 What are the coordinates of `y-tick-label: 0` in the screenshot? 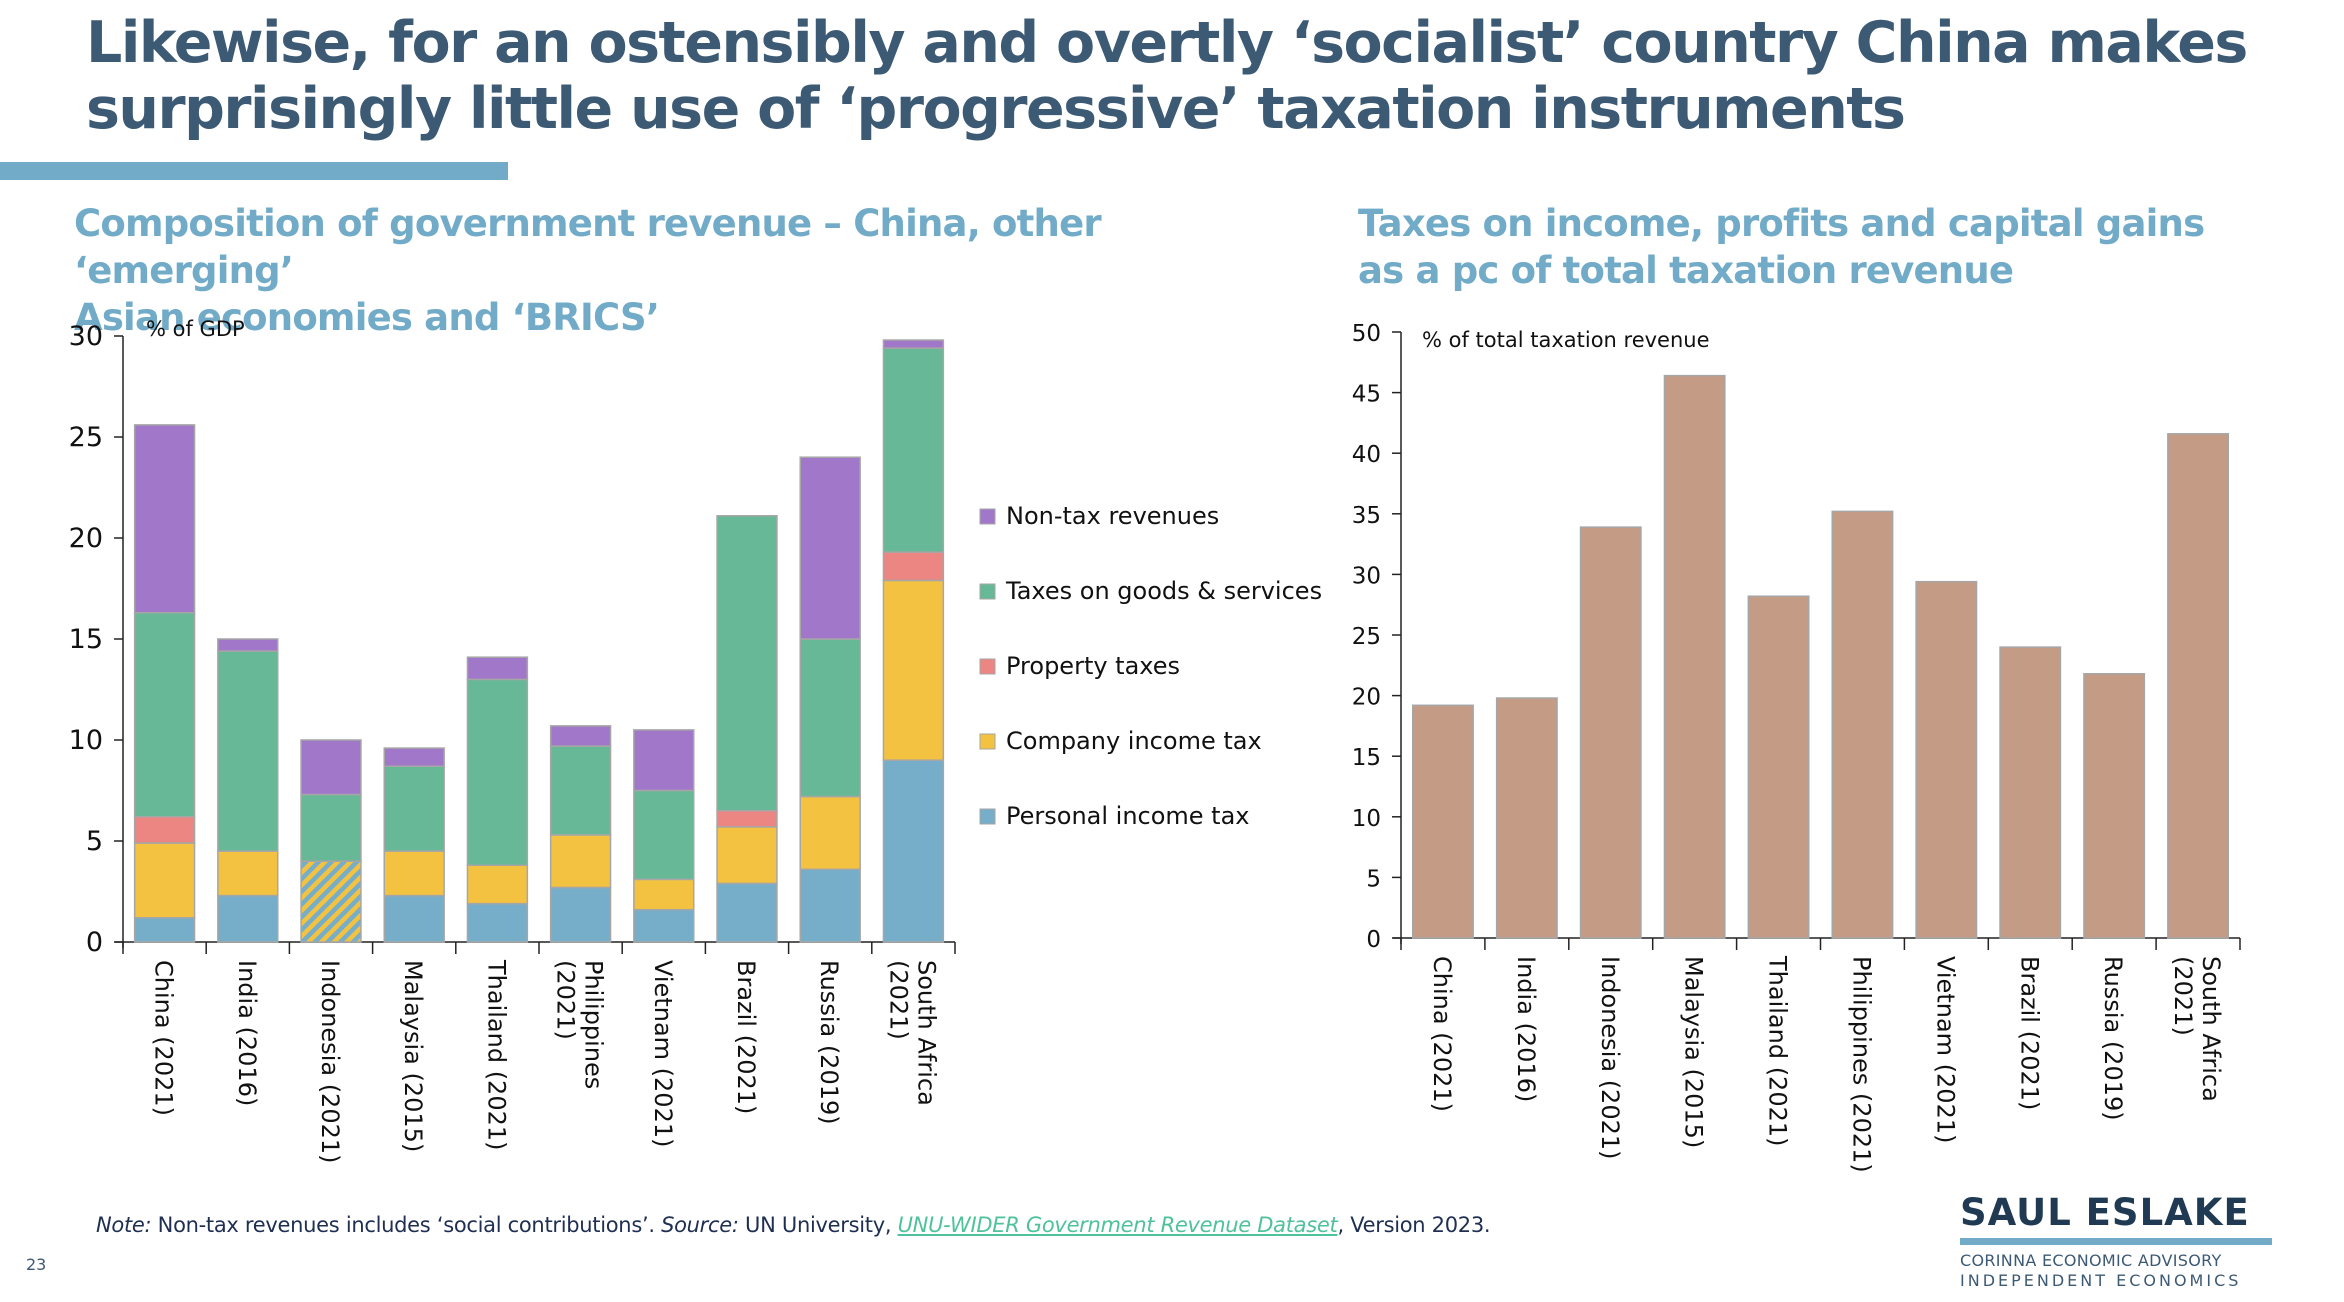 It's located at (94, 942).